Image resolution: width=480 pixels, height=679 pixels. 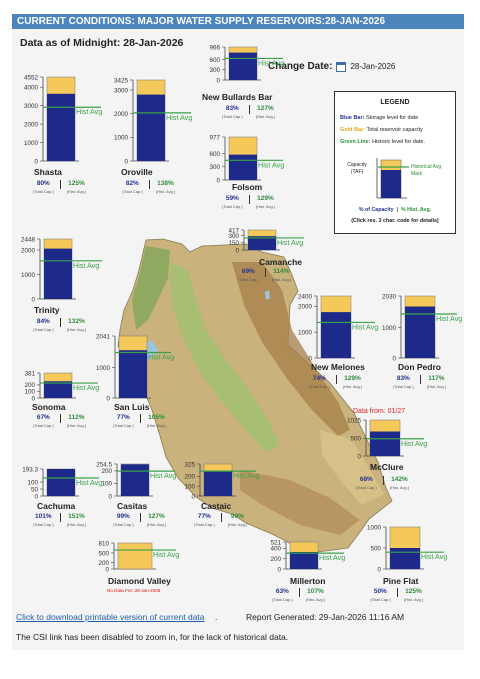 What do you see at coordinates (204, 520) in the screenshot?
I see `pct-capacity-block: 77% (Total Cap.)` at bounding box center [204, 520].